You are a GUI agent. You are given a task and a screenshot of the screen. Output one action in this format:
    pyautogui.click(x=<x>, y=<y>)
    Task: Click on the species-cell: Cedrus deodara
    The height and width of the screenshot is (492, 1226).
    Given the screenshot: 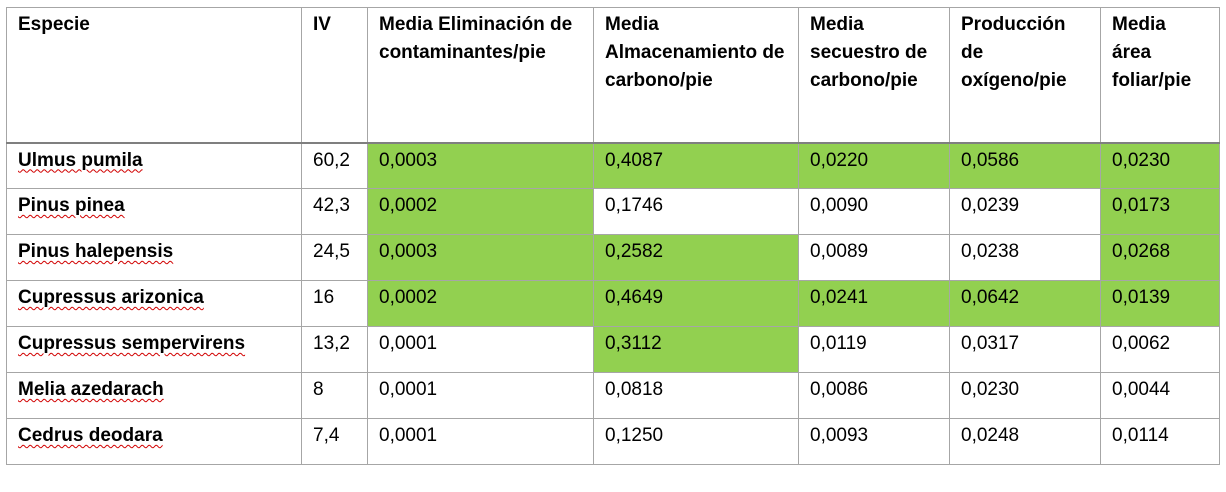 What is the action you would take?
    pyautogui.click(x=154, y=441)
    